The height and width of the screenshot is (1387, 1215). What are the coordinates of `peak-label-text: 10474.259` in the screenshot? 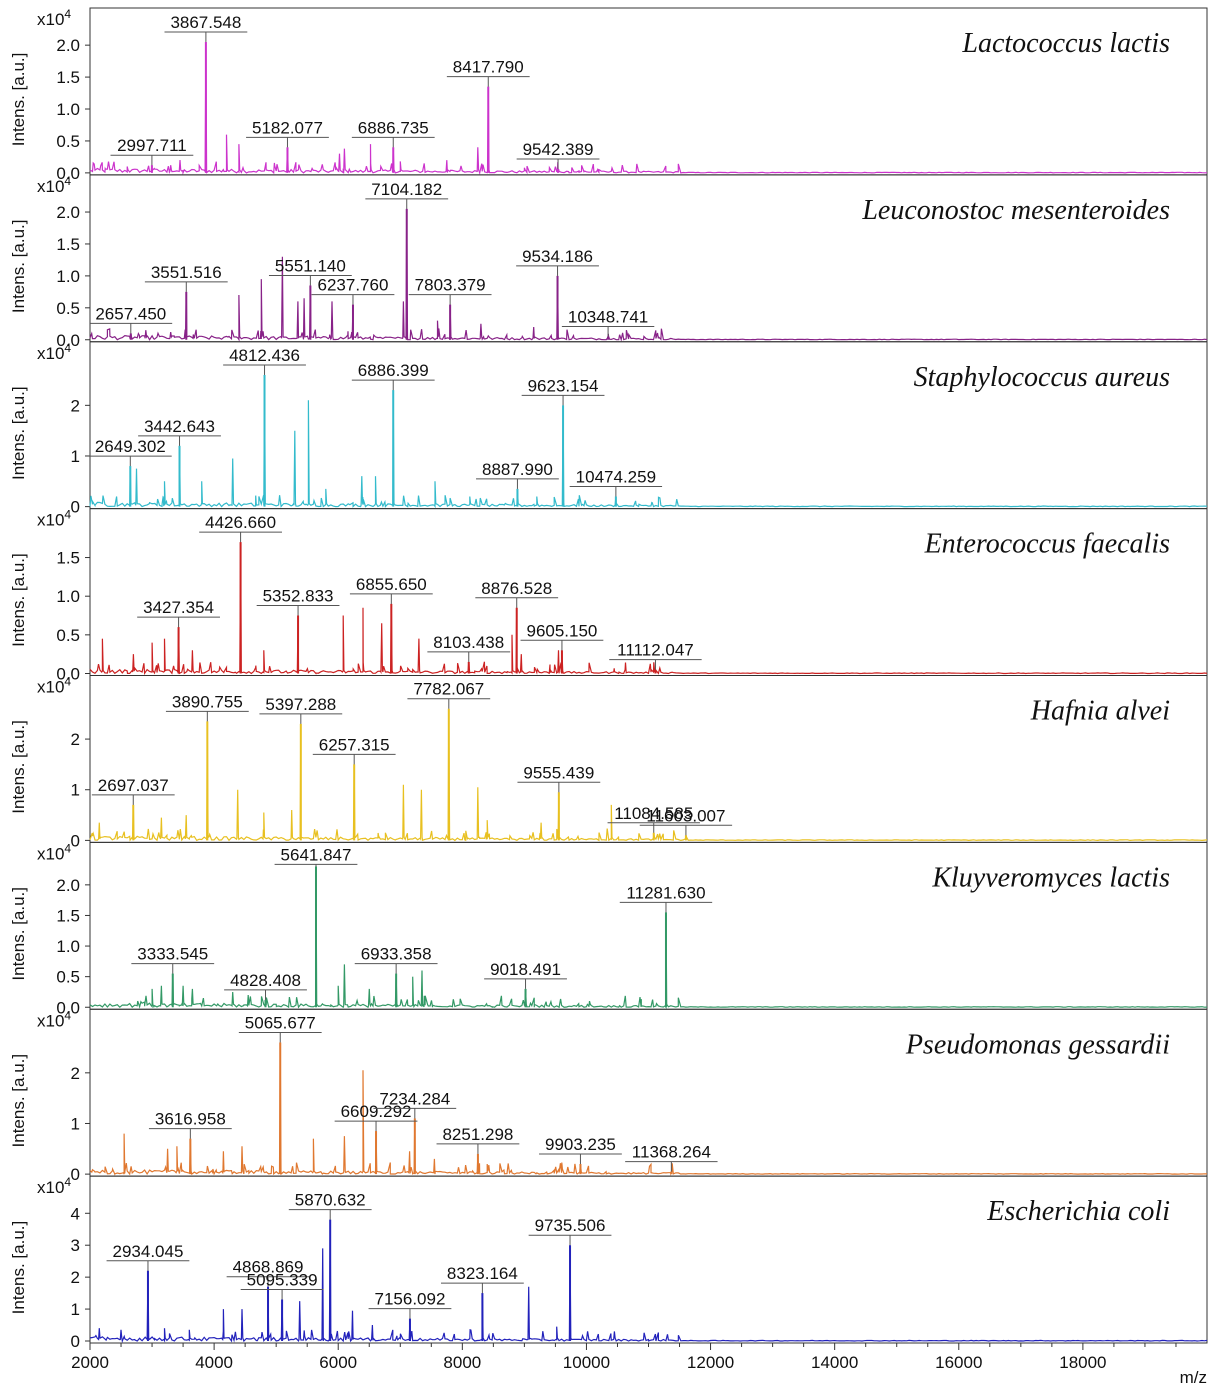 It's located at (616, 476).